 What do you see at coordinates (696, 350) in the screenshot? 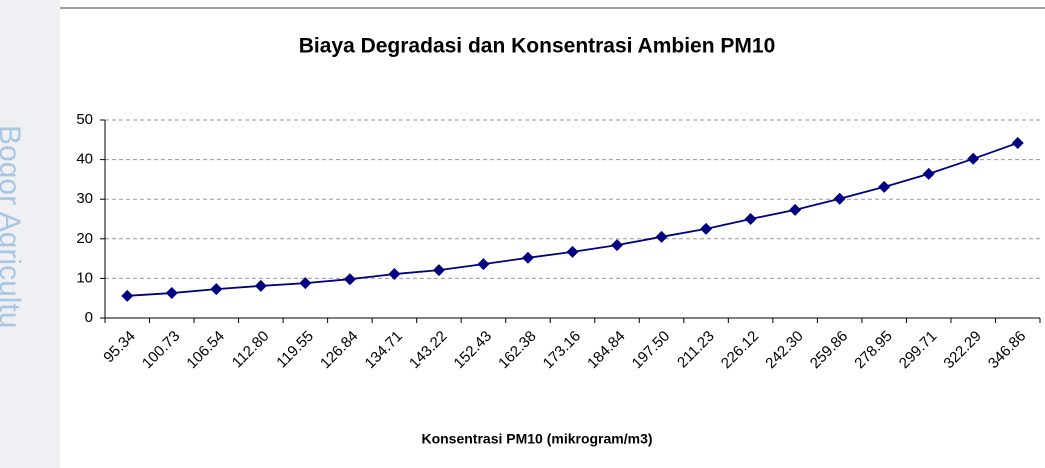
I see `x-tick-label: 211.23` at bounding box center [696, 350].